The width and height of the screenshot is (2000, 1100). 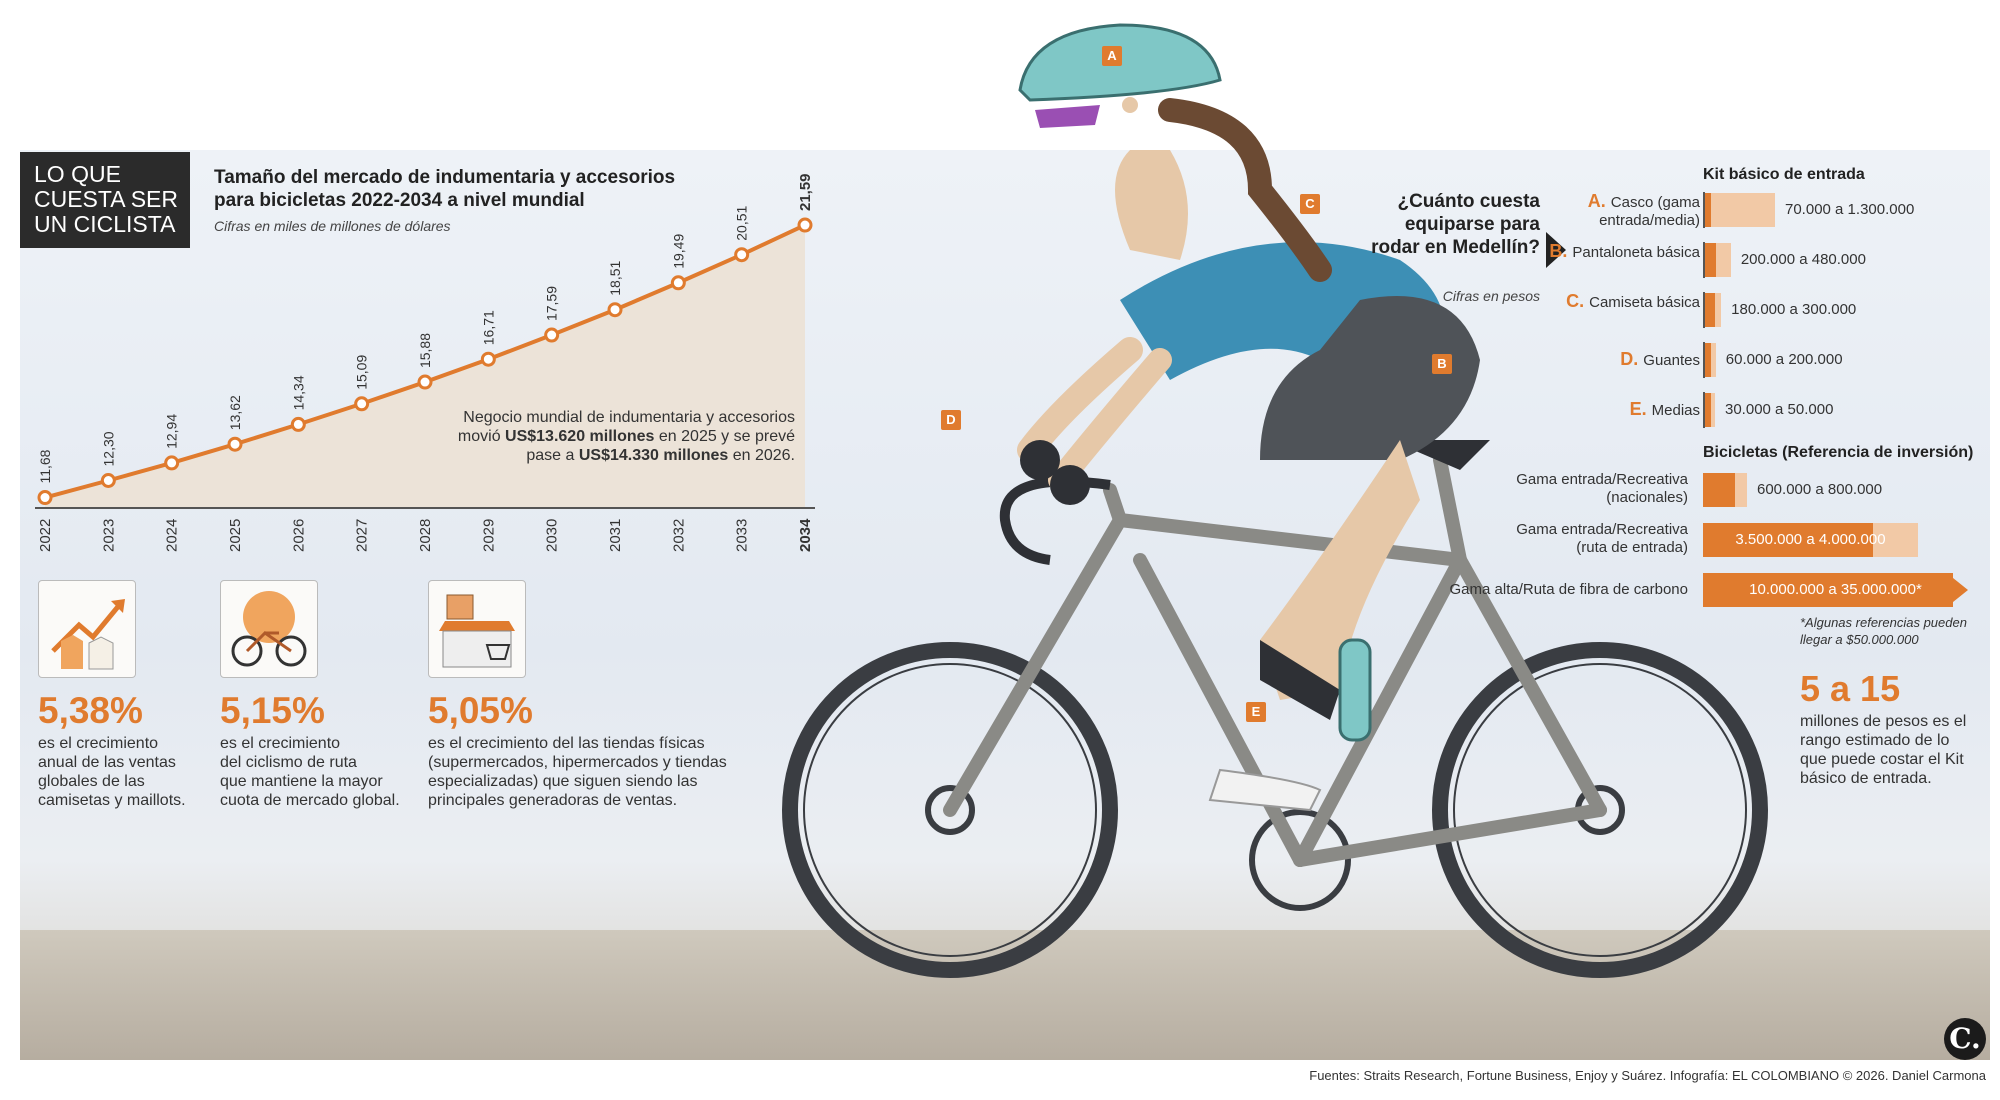 What do you see at coordinates (87, 629) in the screenshot?
I see `shirt-growth-icon` at bounding box center [87, 629].